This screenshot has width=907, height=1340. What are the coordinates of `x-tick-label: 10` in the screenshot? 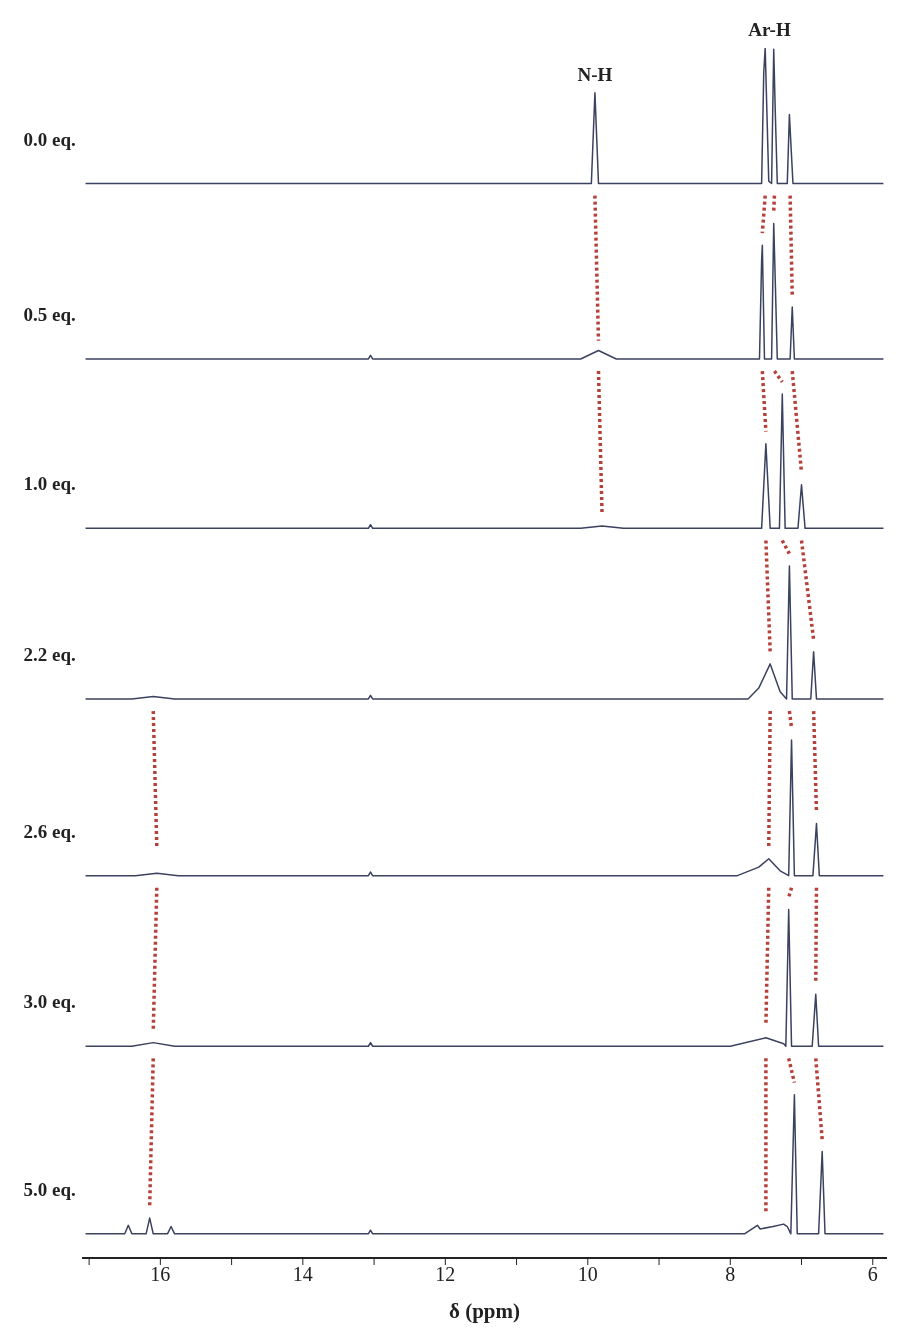 It's located at (587, 1274).